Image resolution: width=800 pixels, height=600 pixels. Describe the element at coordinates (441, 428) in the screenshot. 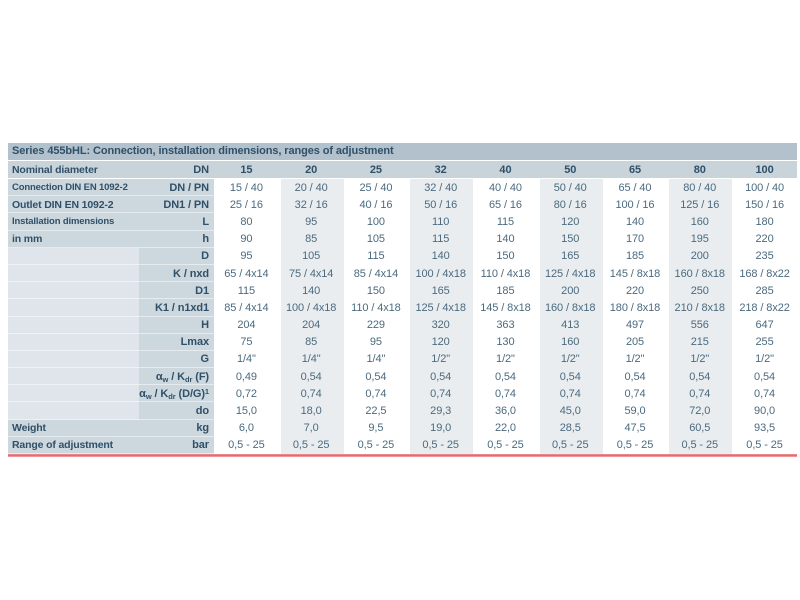

I see `value-cell: 19,0` at that location.